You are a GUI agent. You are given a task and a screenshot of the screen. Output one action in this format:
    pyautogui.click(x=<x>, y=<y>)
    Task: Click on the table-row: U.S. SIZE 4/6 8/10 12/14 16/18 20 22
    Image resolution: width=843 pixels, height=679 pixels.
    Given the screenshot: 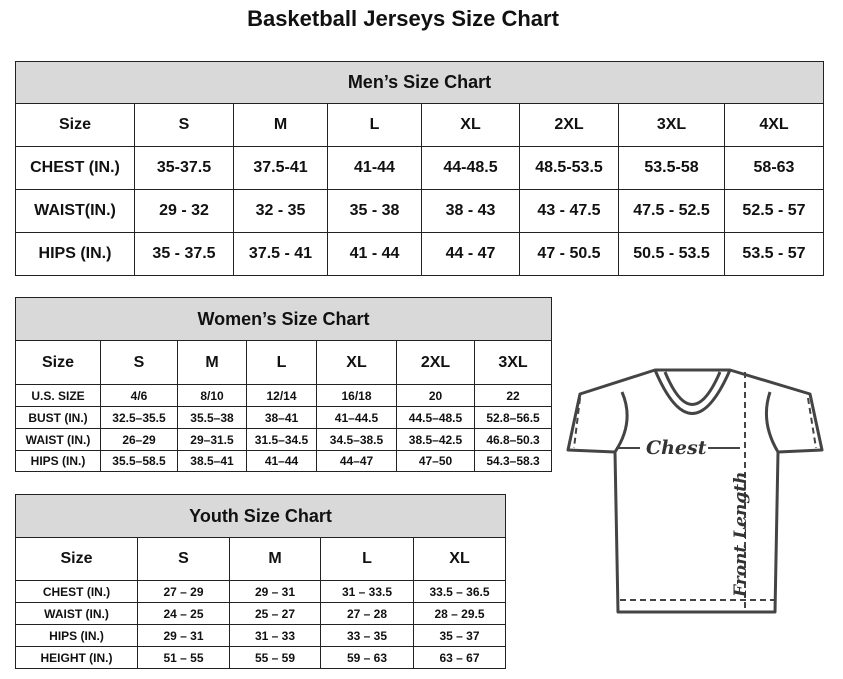 What is the action you would take?
    pyautogui.click(x=284, y=395)
    